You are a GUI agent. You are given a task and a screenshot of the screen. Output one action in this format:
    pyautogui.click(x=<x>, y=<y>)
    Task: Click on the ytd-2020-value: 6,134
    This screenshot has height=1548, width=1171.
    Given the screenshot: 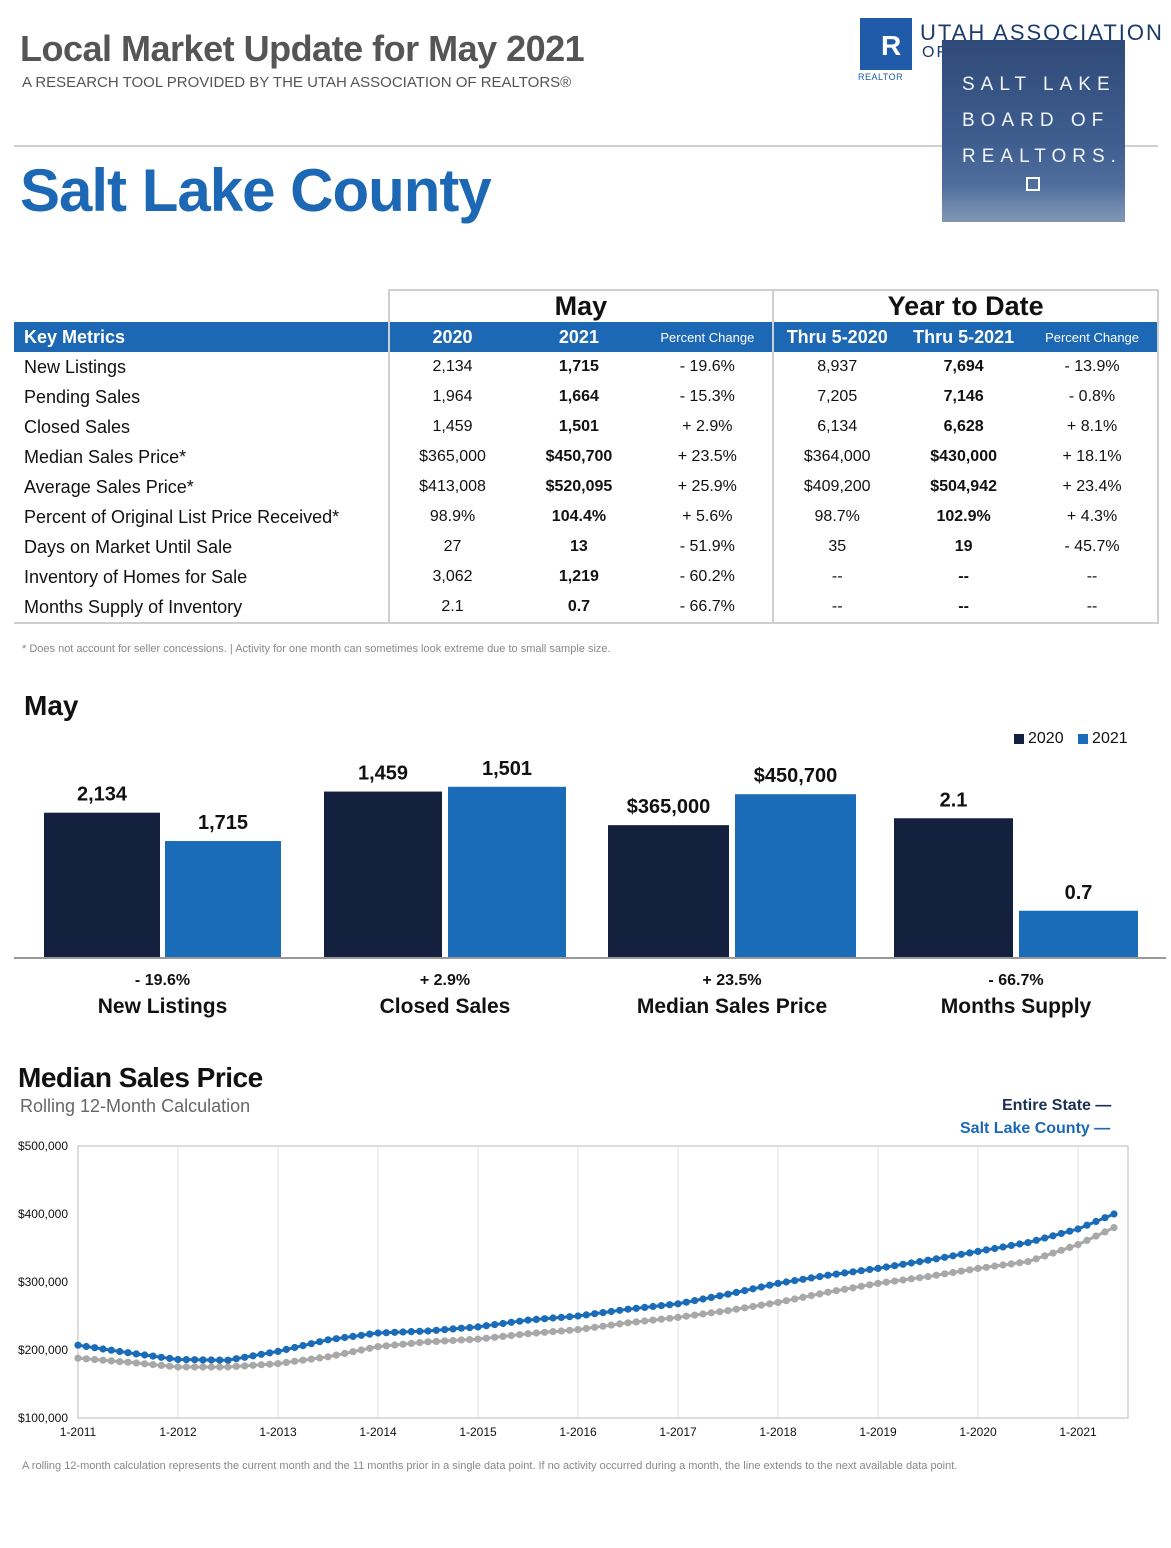 What is the action you would take?
    pyautogui.click(x=836, y=427)
    